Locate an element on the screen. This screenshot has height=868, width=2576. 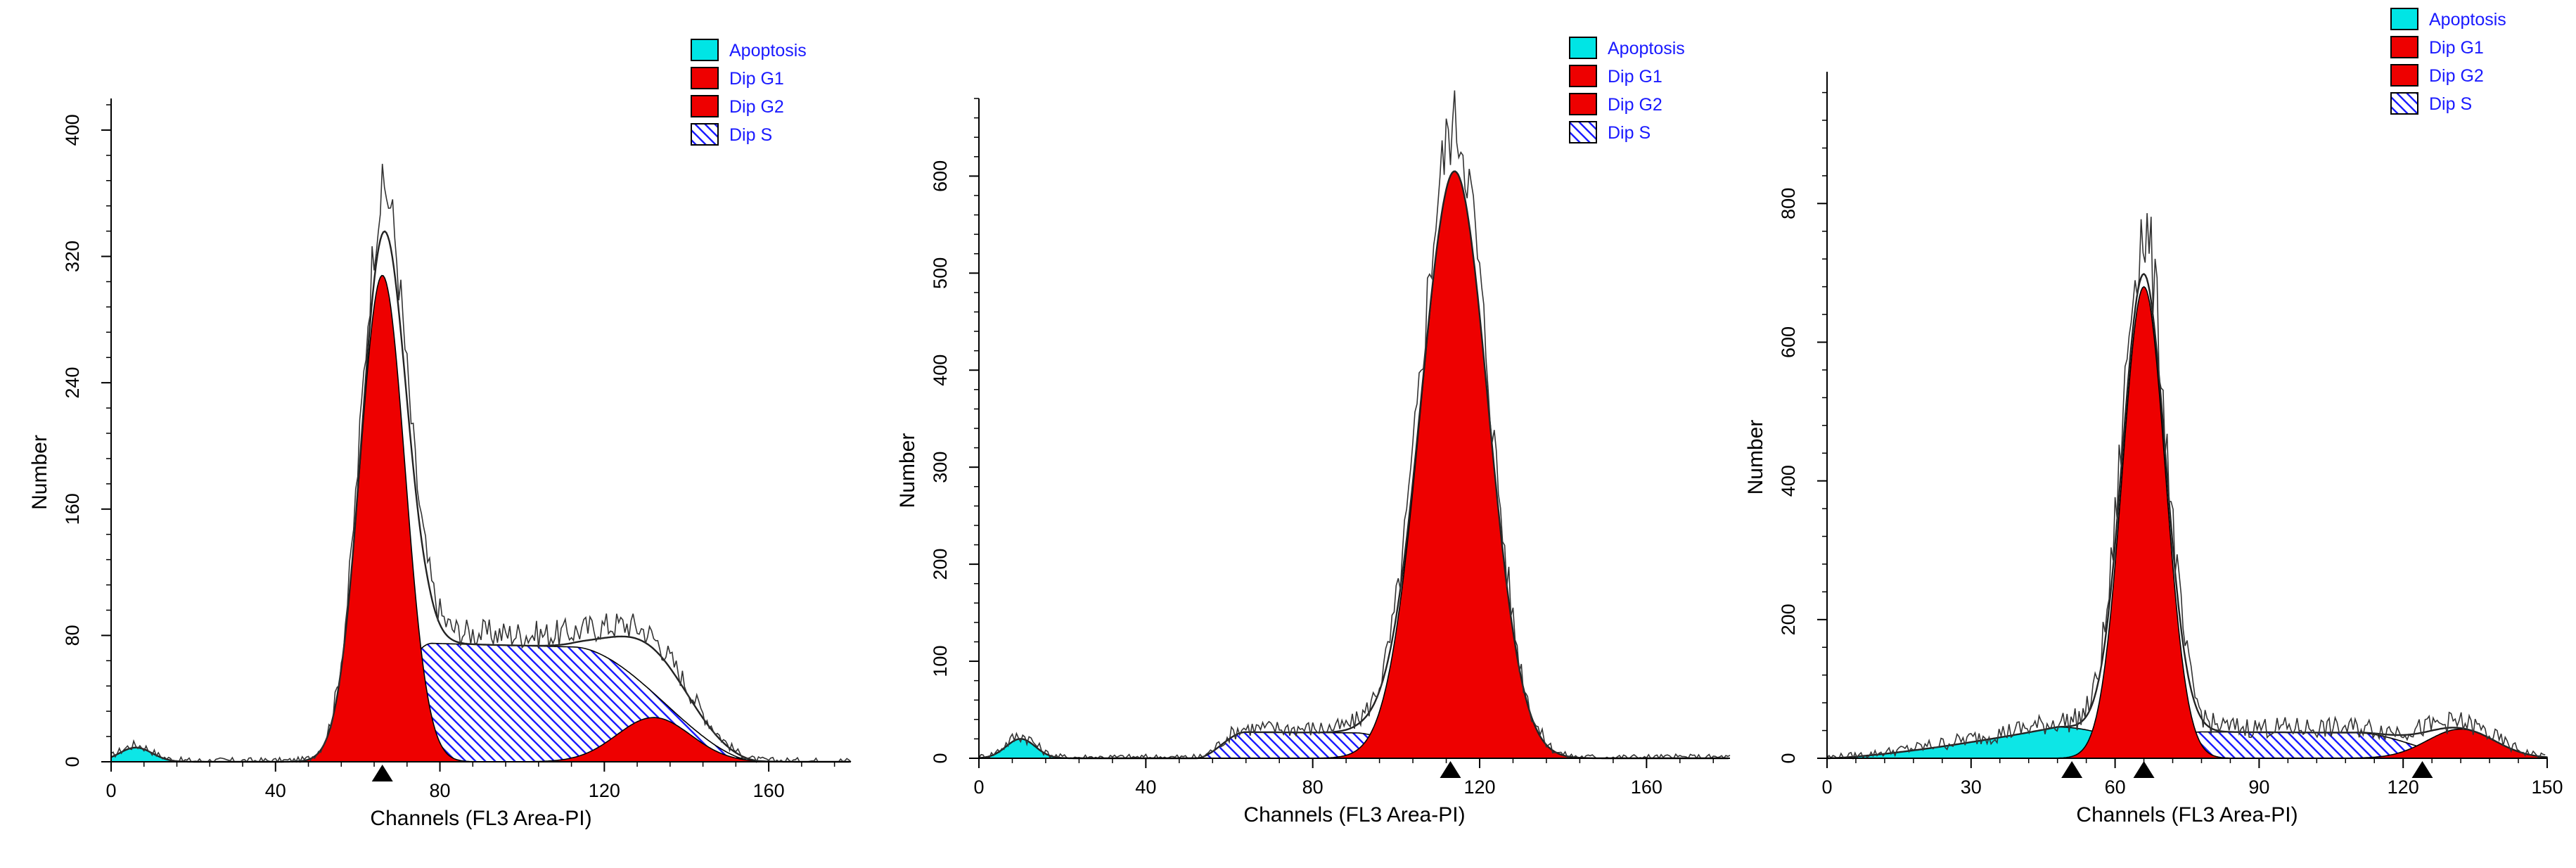
x-tick-label: 90 is located at coordinates (2258, 787).